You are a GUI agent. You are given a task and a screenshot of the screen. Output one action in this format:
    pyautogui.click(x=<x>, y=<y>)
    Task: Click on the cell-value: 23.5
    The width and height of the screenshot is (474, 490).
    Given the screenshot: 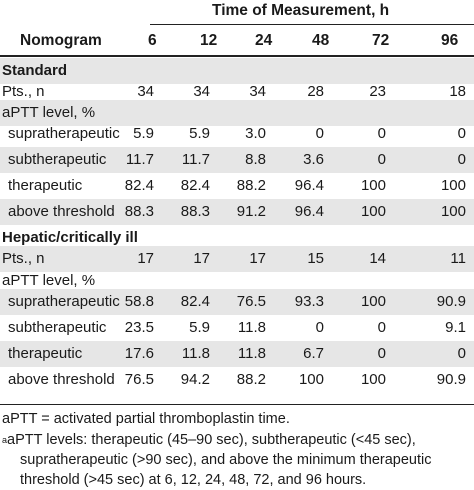 What is the action you would take?
    pyautogui.click(x=139, y=327)
    